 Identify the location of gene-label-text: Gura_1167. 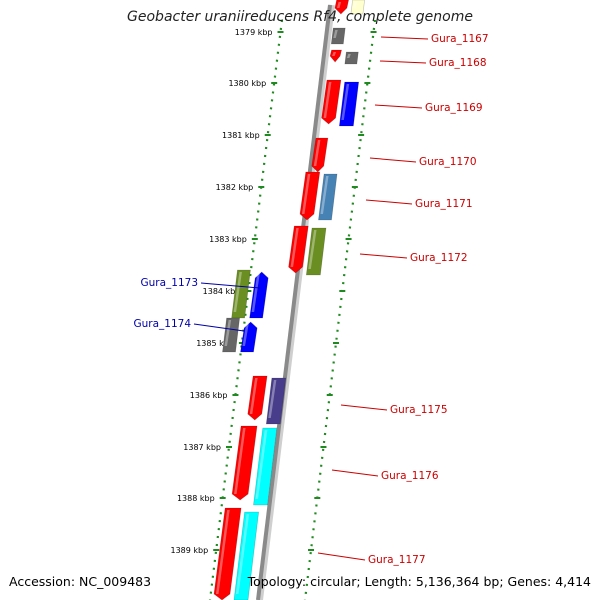
(460, 39).